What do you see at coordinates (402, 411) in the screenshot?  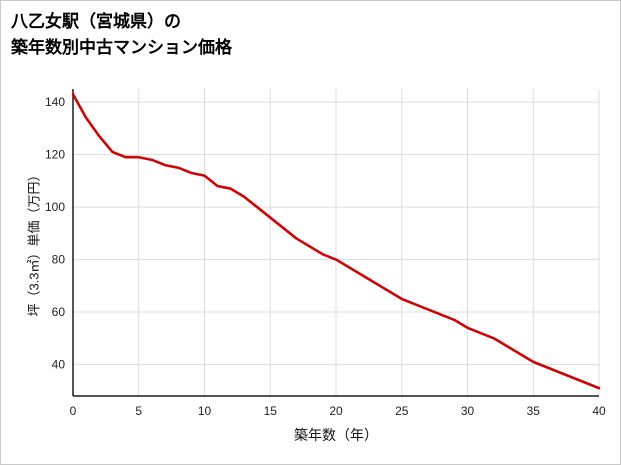 I see `x-tick-label: 25` at bounding box center [402, 411].